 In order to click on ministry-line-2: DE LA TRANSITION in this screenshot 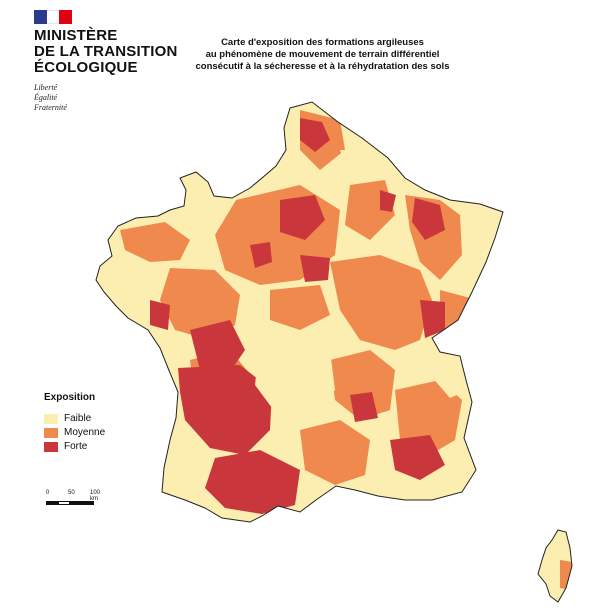, I will do `click(106, 51)`.